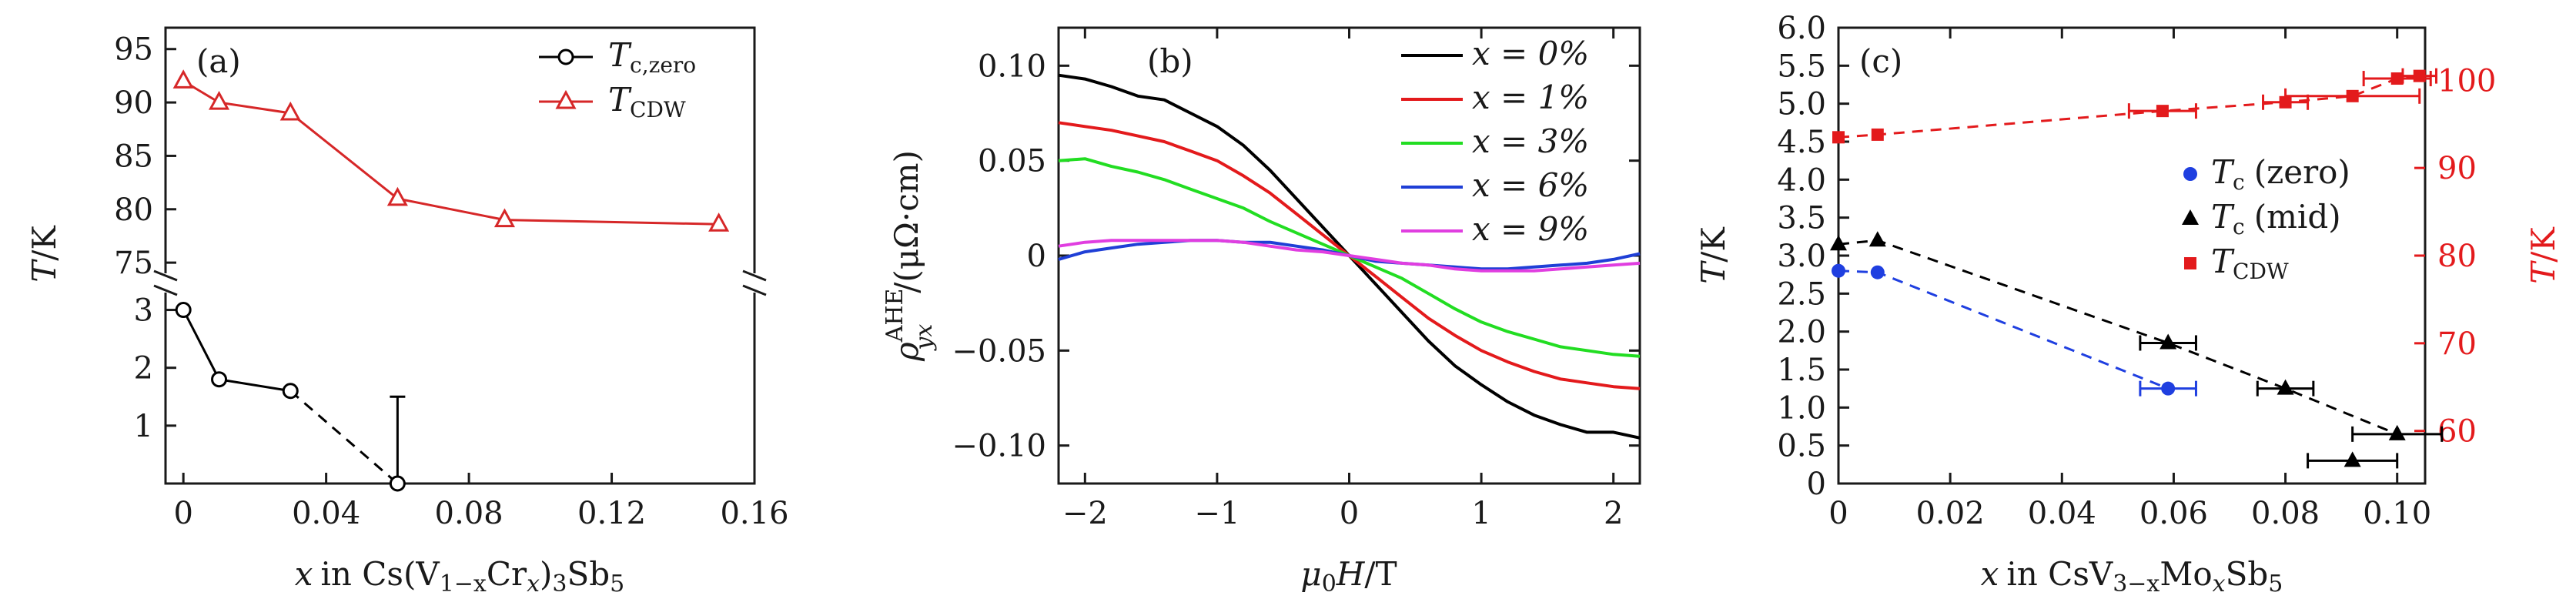 The height and width of the screenshot is (599, 2576). I want to click on panel-c-xtick-label: 0.02, so click(1951, 513).